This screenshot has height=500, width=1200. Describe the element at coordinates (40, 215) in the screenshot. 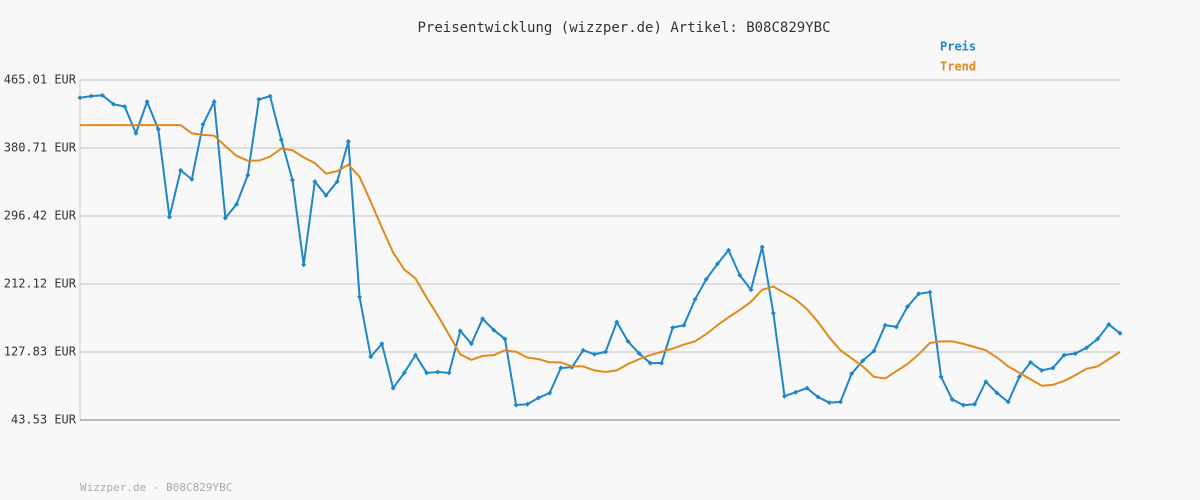

I see `y-tick-label: 296.42 EUR` at that location.